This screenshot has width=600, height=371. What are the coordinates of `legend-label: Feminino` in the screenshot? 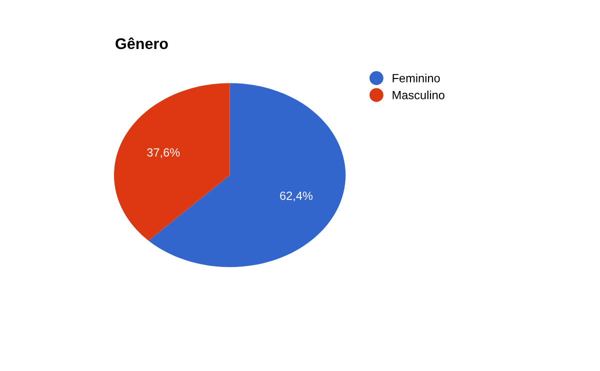 It's located at (416, 78).